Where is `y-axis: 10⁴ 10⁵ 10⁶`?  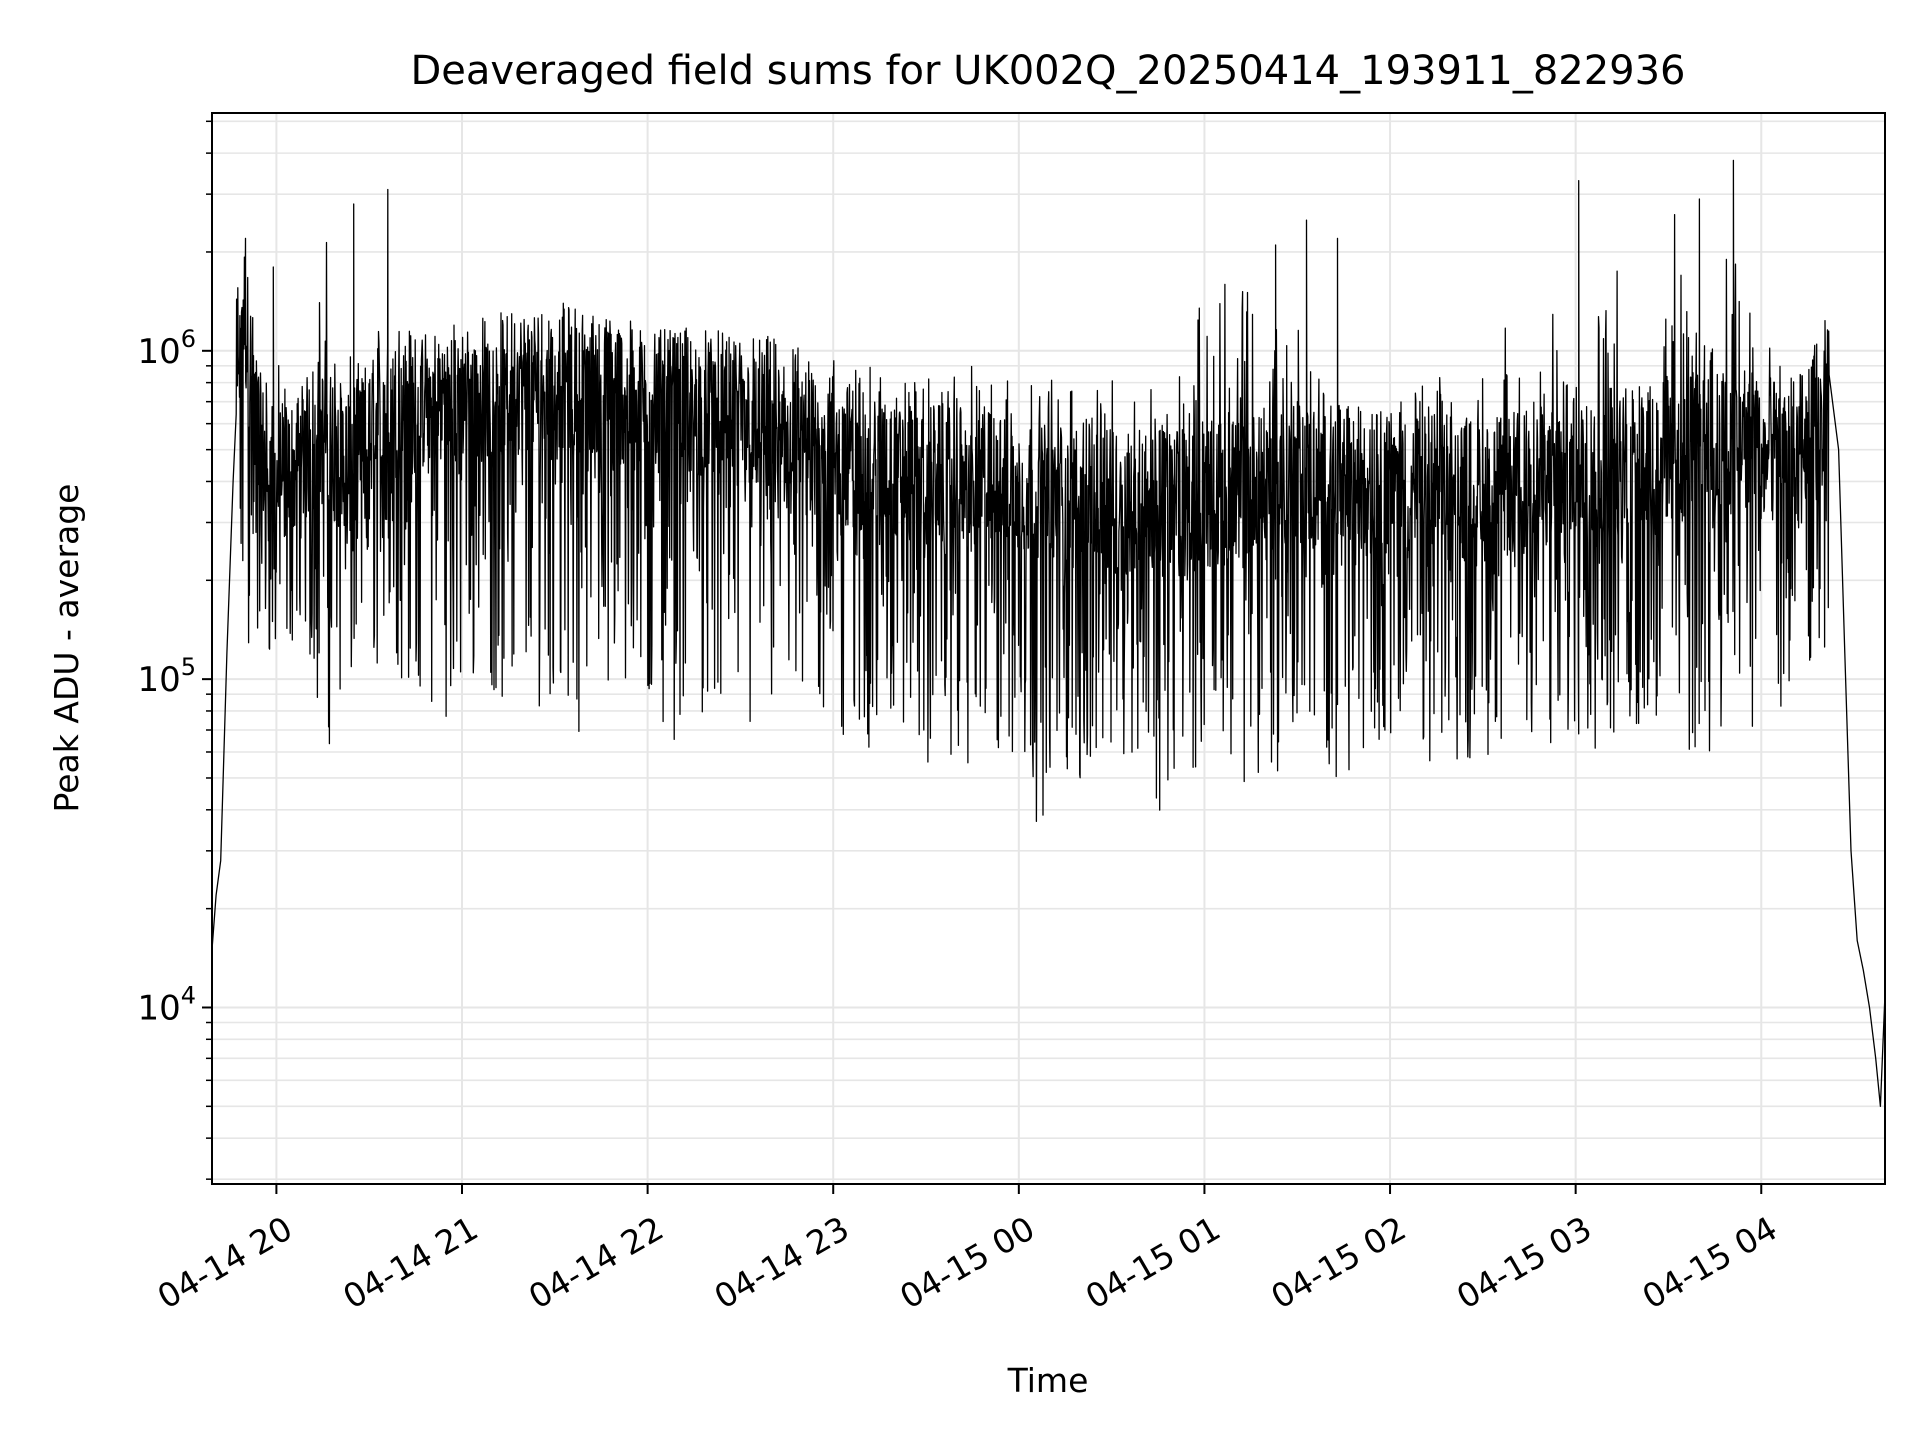
y-axis: 10⁴ 10⁵ 10⁶ is located at coordinates (174, 650).